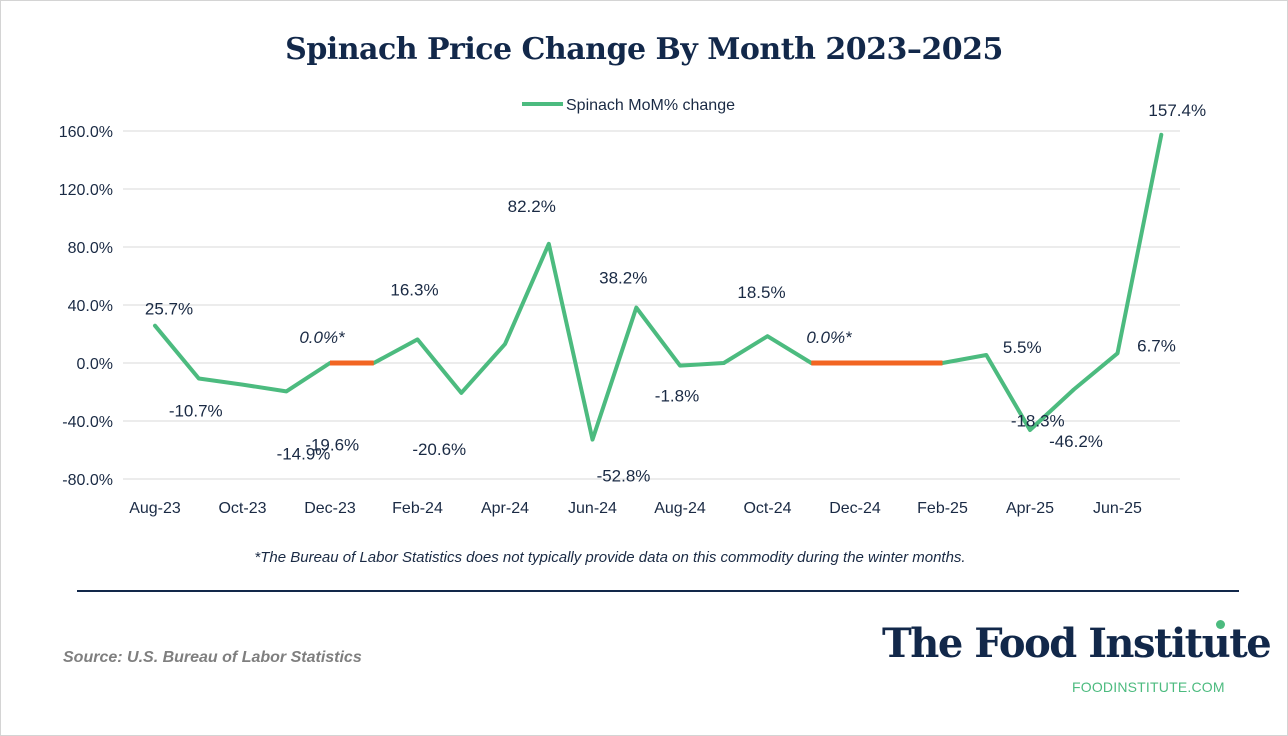 The image size is (1288, 736). I want to click on y-tick-label: 40.0%, so click(90, 306).